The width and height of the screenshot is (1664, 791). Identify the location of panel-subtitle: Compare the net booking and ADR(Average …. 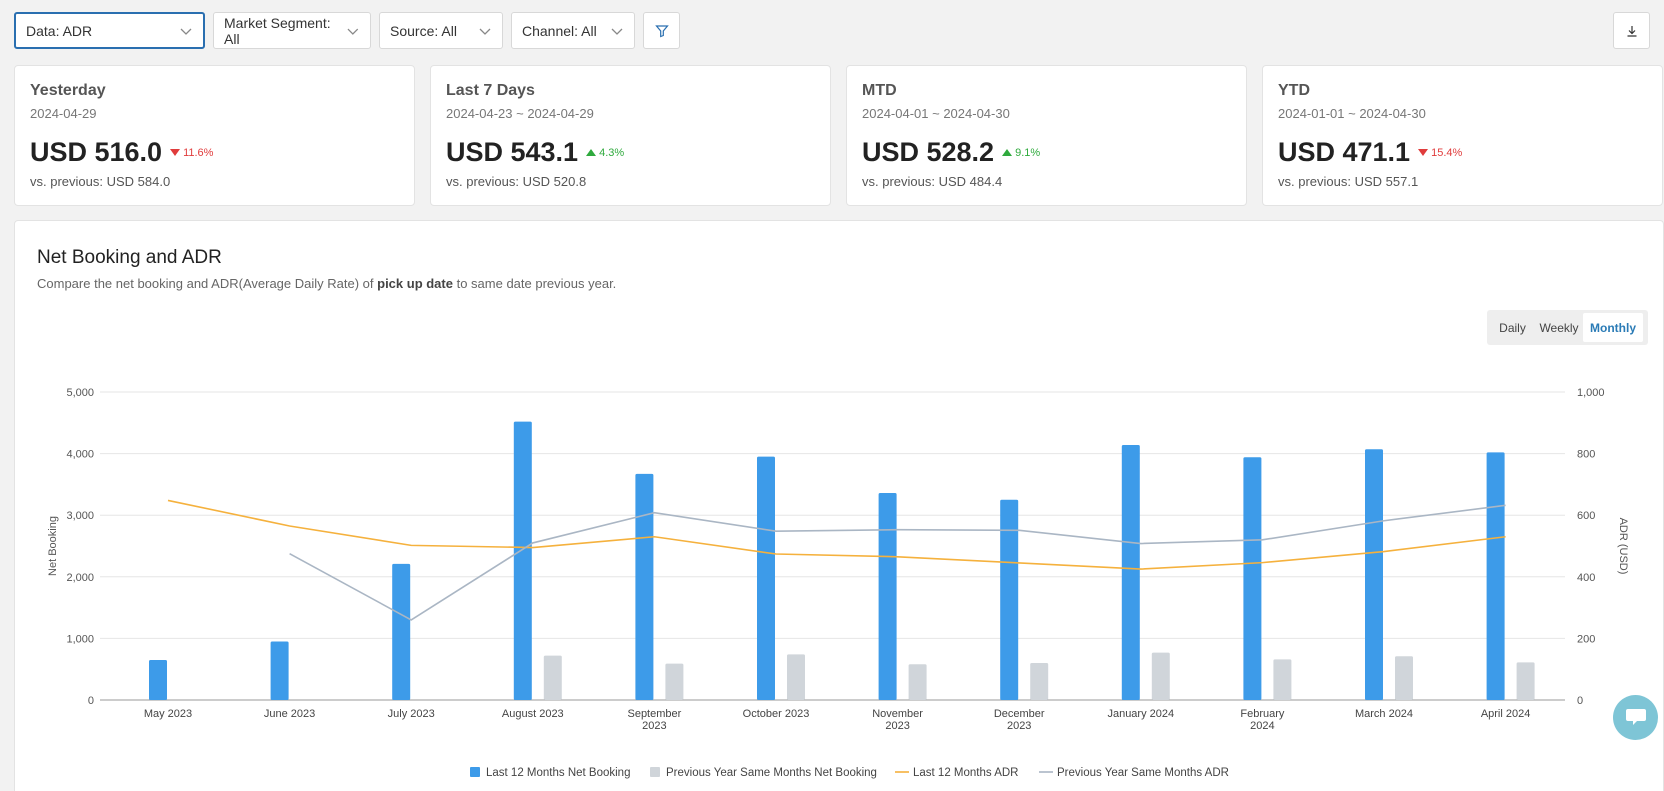
(326, 283).